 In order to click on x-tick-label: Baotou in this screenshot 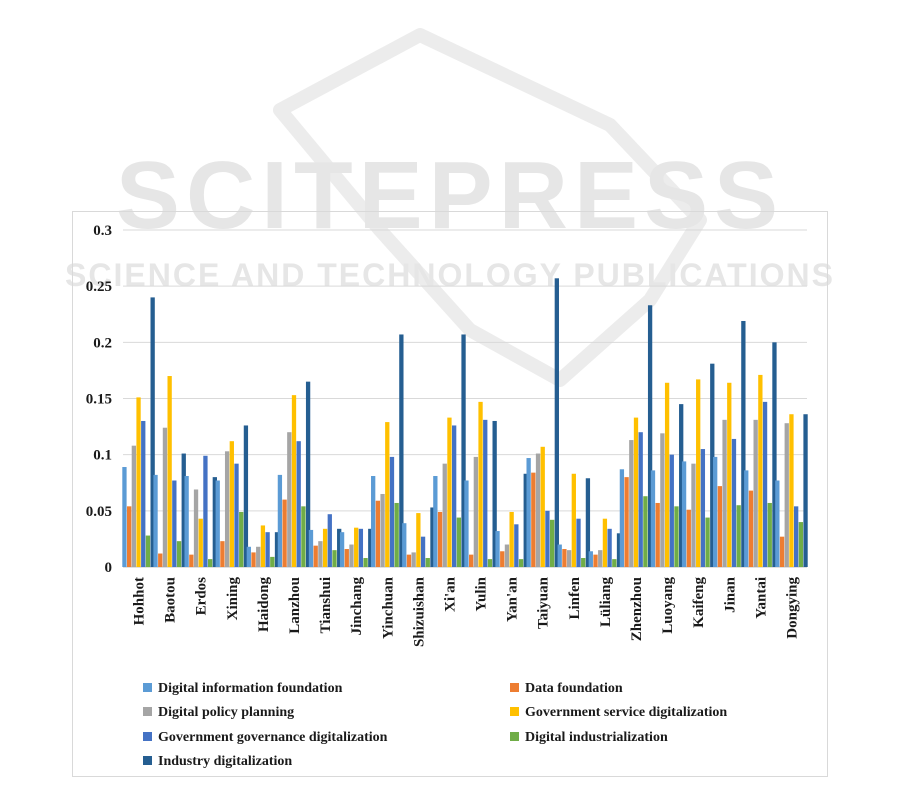, I will do `click(171, 600)`.